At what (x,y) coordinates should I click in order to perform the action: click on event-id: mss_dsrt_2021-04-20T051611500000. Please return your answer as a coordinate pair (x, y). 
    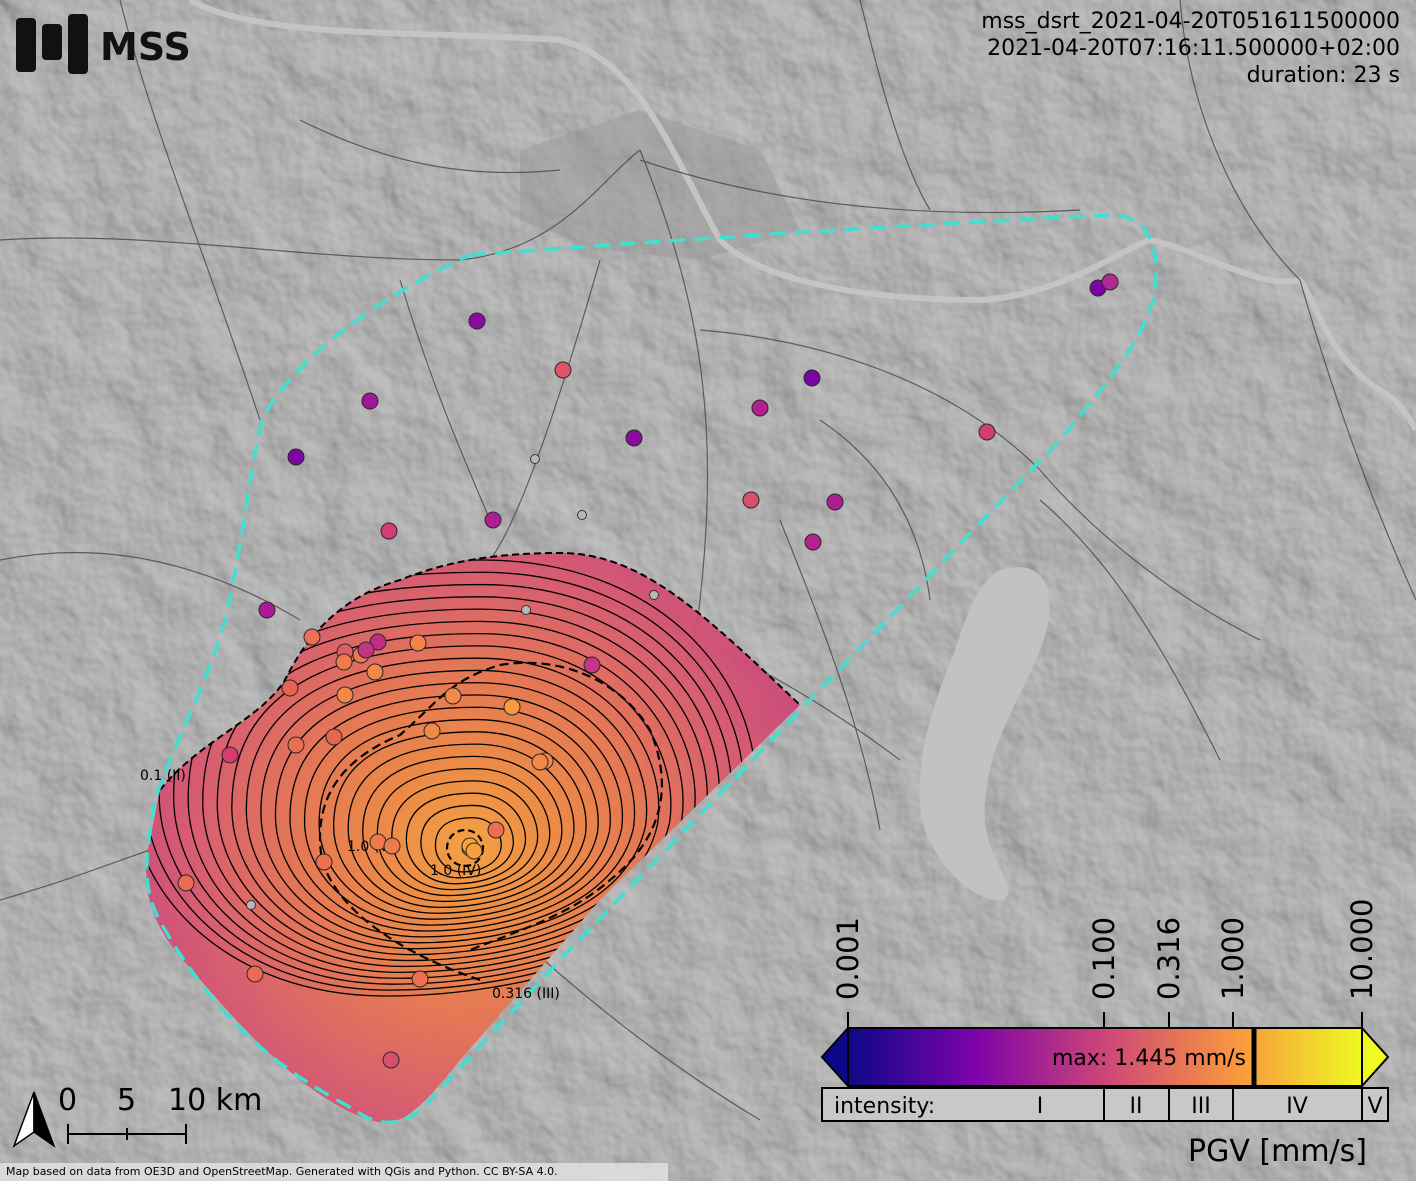
    Looking at the image, I should click on (1190, 21).